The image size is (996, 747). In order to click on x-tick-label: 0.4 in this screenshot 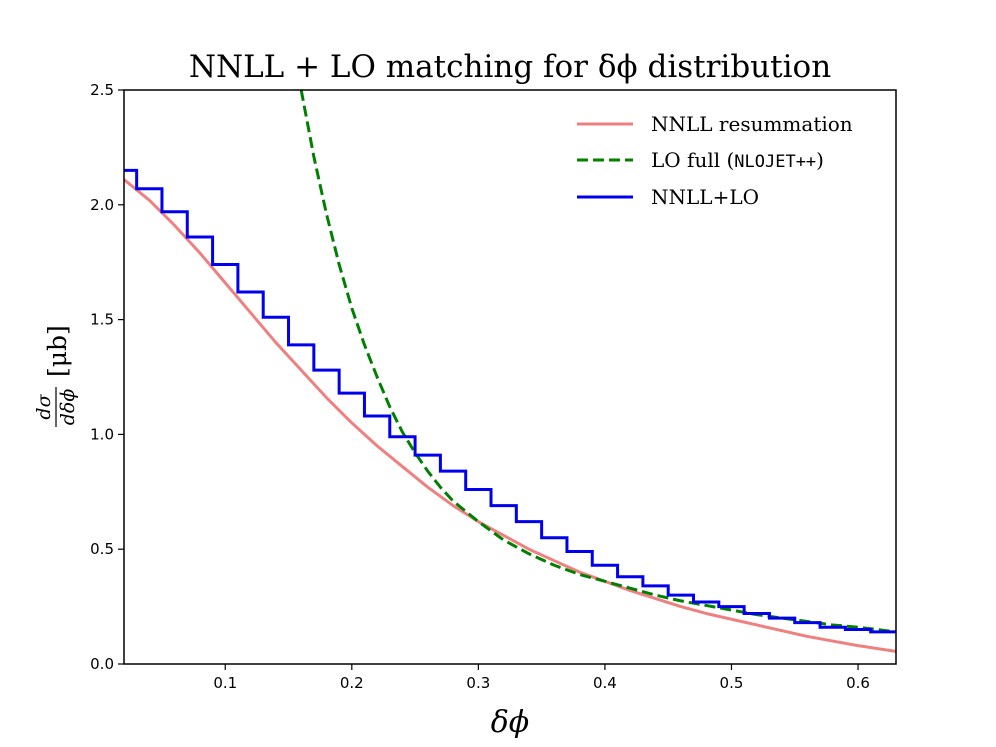, I will do `click(605, 683)`.